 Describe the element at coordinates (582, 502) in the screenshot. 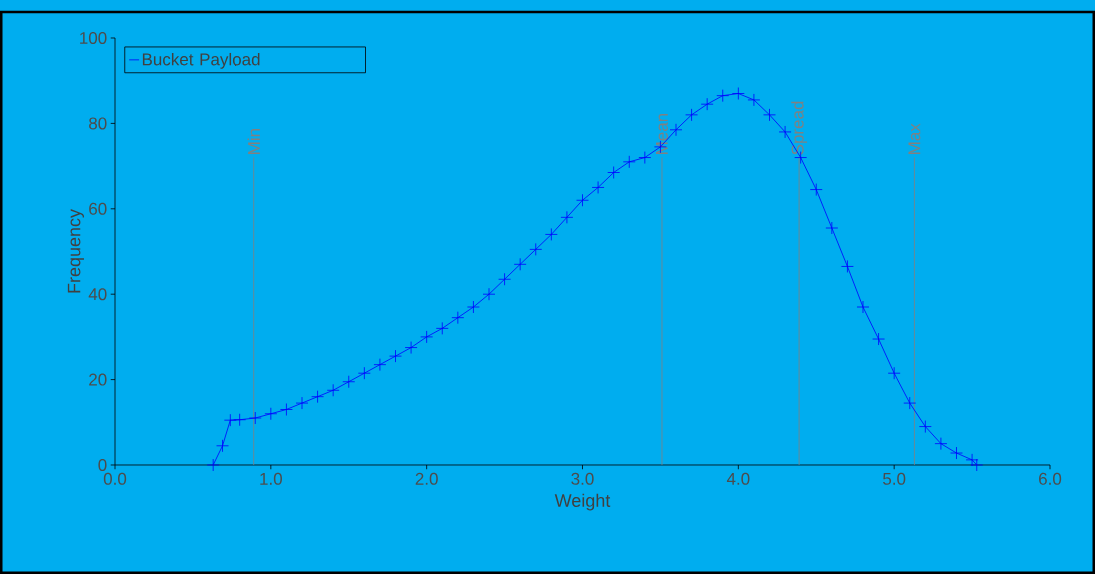

I see `x-axis-title: Weight` at that location.